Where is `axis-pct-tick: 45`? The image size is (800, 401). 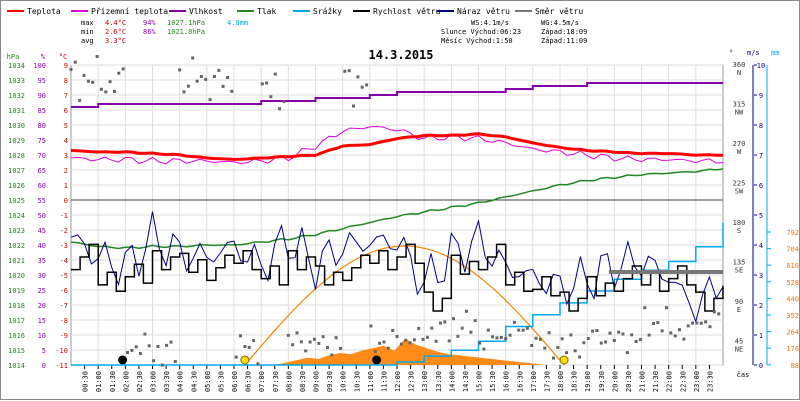
axis-pct-tick: 45 is located at coordinates (42, 231).